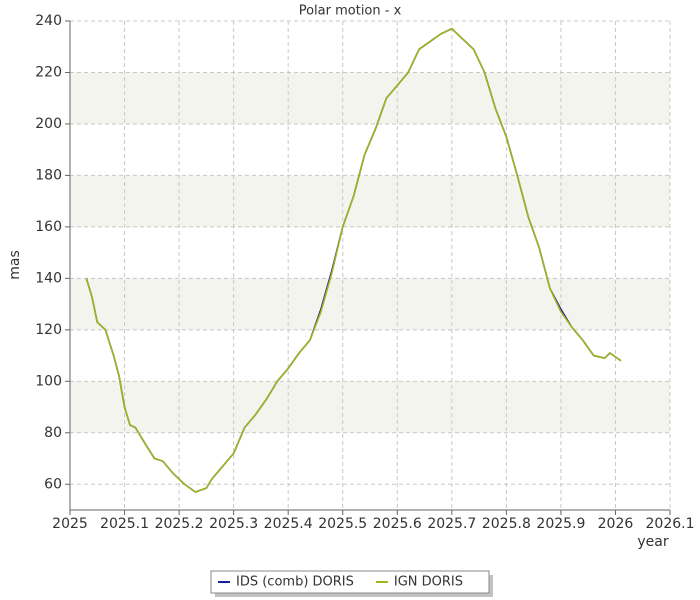 Image resolution: width=700 pixels, height=600 pixels. Describe the element at coordinates (670, 524) in the screenshot. I see `x-tick-label: 2026.1` at that location.